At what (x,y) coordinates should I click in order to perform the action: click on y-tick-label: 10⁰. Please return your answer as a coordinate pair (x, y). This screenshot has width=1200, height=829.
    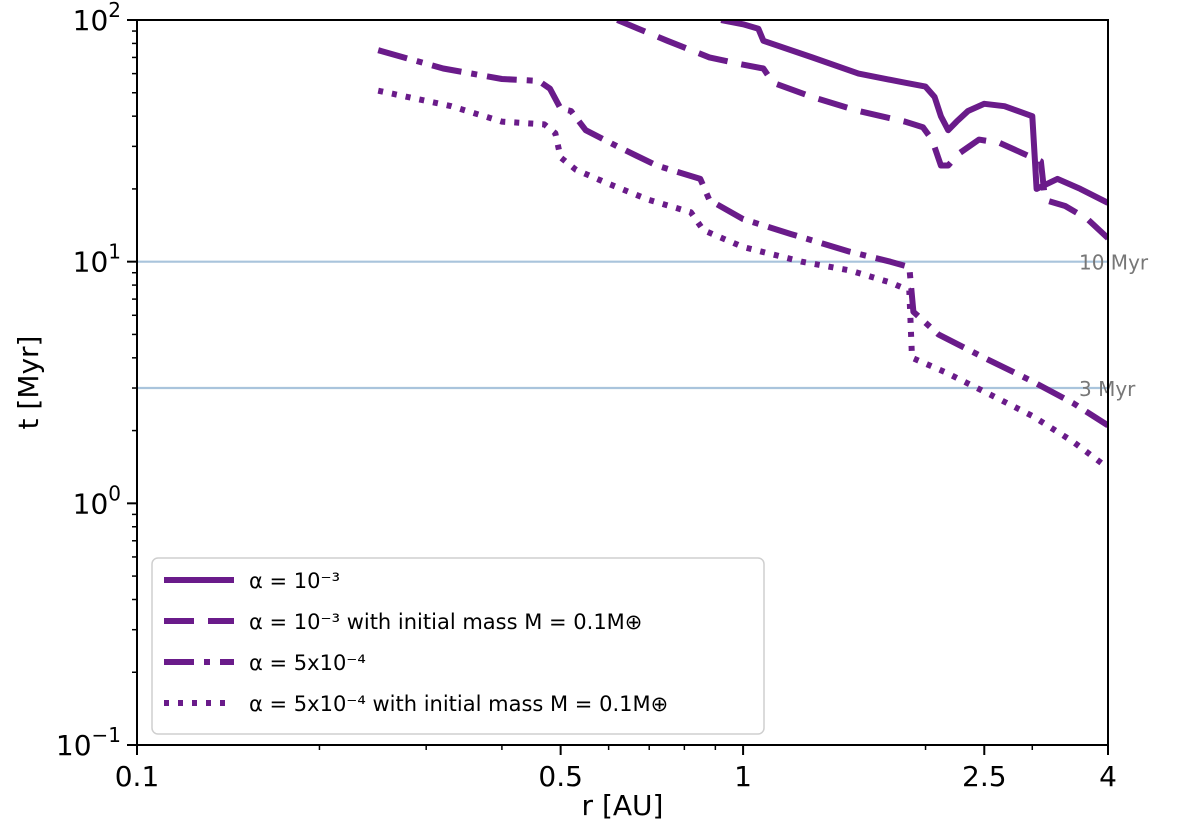
    Looking at the image, I should click on (97, 500).